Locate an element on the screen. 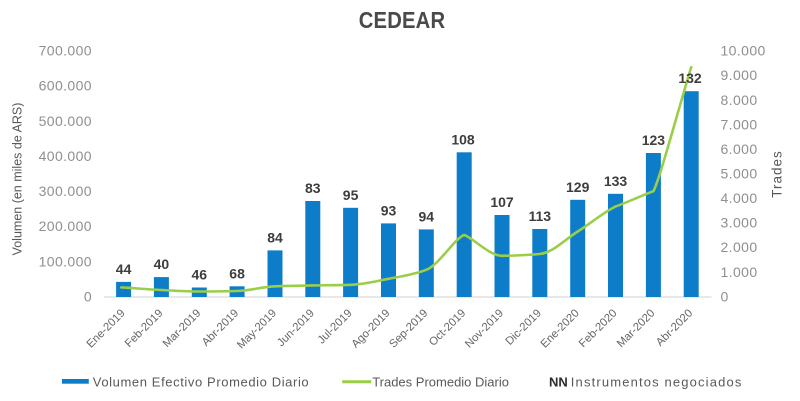 Image resolution: width=800 pixels, height=401 pixels. svg-text: 10.000 is located at coordinates (743, 51).